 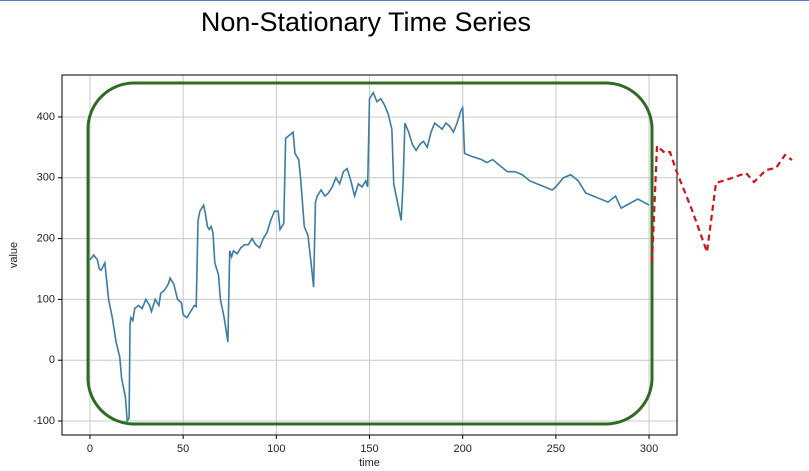 What do you see at coordinates (183, 449) in the screenshot?
I see `x-tick-label: 50` at bounding box center [183, 449].